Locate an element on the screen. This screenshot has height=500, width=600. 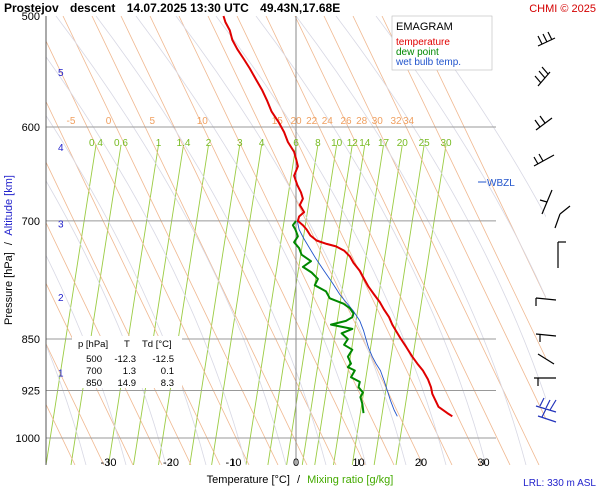
temperature-tick-label: -20 is located at coordinates (171, 463).